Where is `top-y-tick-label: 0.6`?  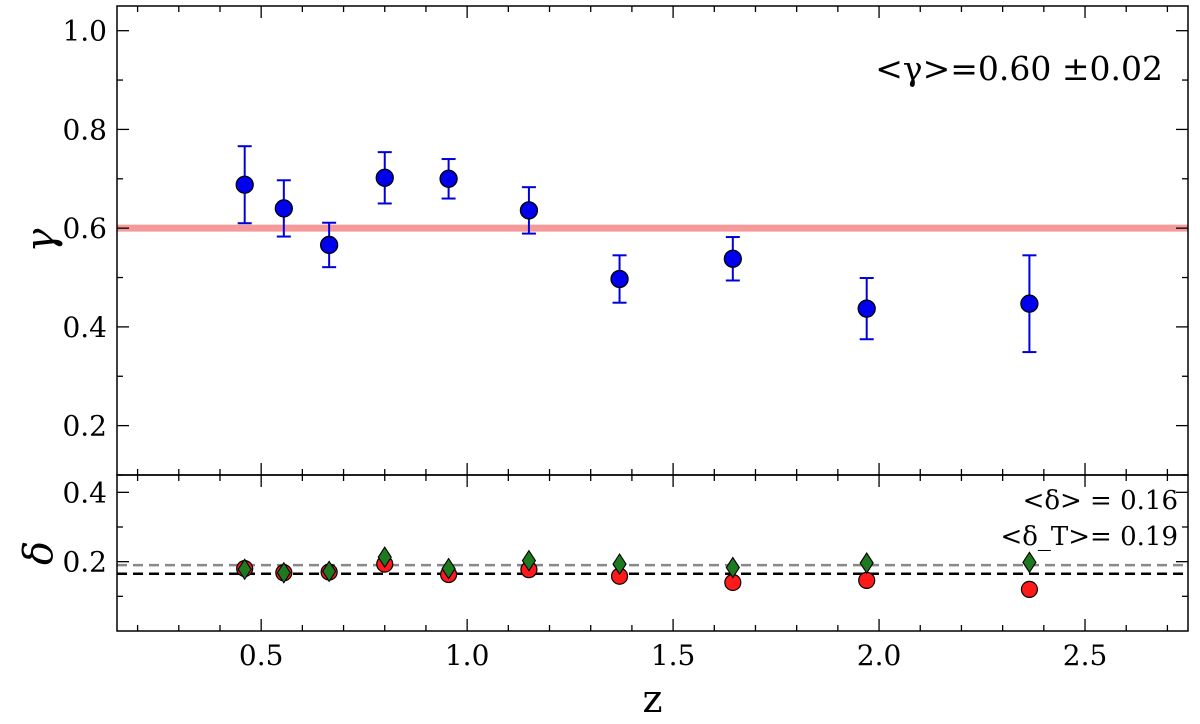
top-y-tick-label: 0.6 is located at coordinates (84, 228).